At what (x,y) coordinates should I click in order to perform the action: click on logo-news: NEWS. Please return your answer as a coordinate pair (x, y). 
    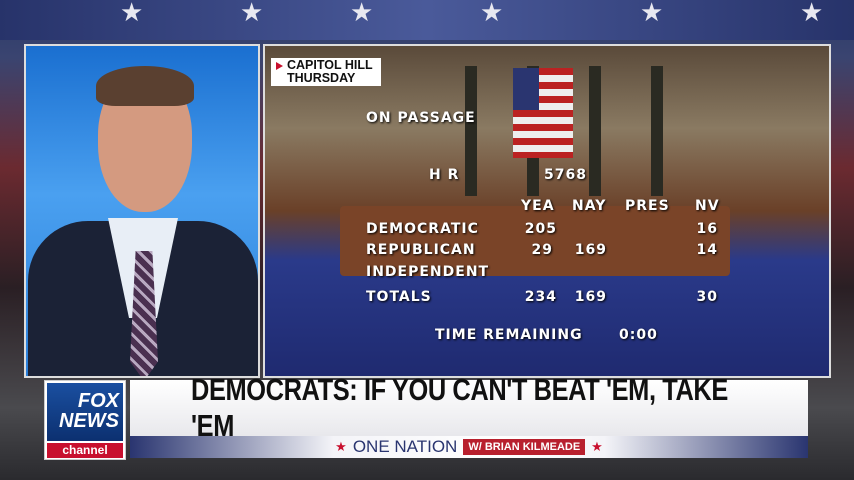
    Looking at the image, I should click on (89, 421).